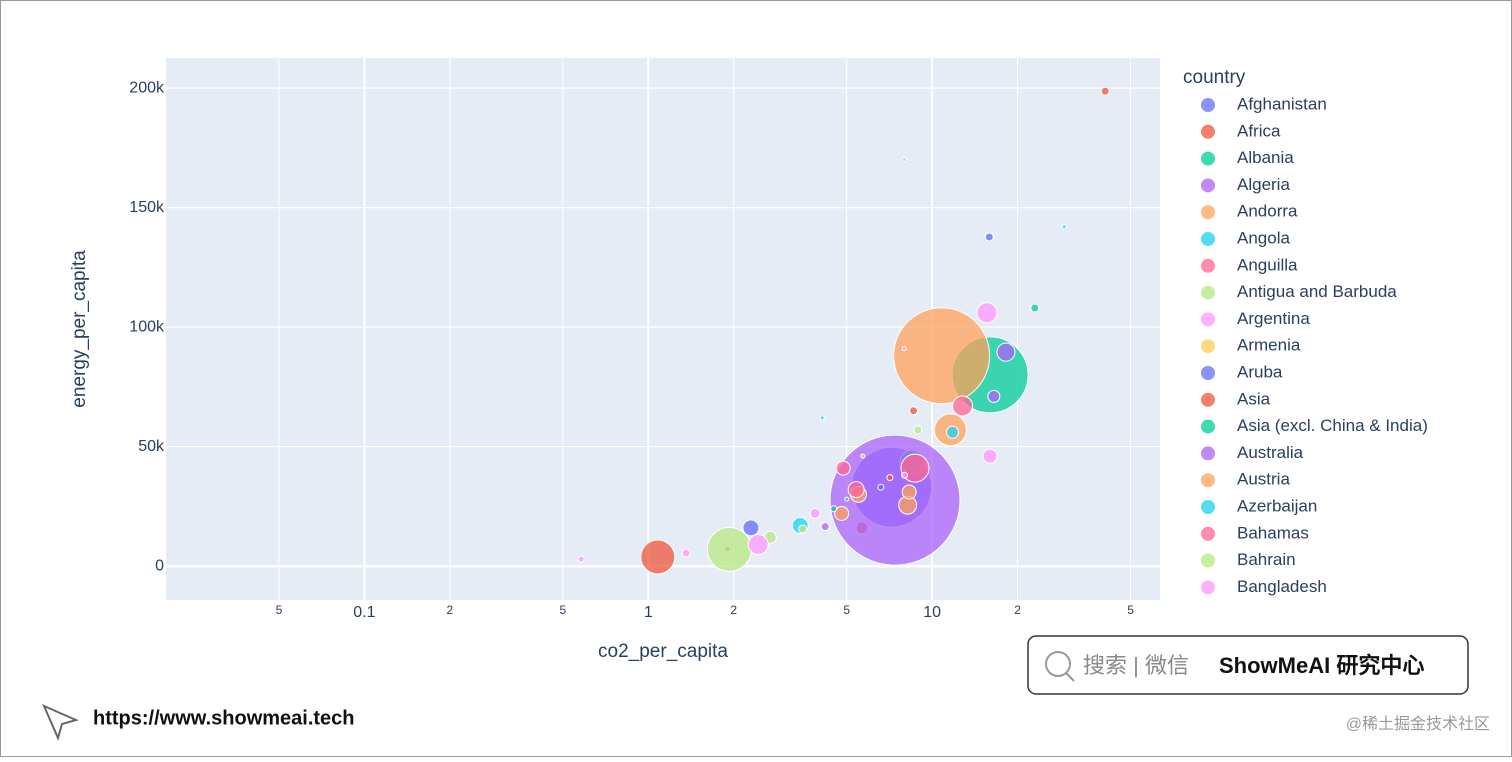 This screenshot has width=1512, height=762. What do you see at coordinates (1273, 532) in the screenshot?
I see `legend-label: Bahamas` at bounding box center [1273, 532].